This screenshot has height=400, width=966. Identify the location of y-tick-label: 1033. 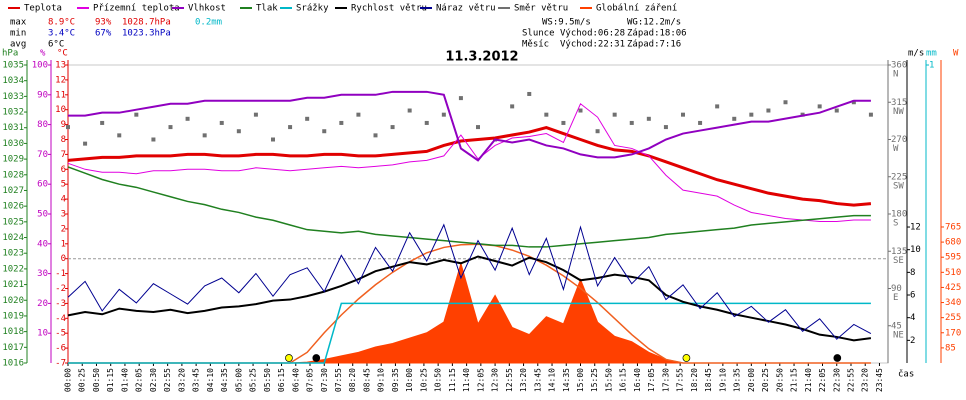
(13, 97).